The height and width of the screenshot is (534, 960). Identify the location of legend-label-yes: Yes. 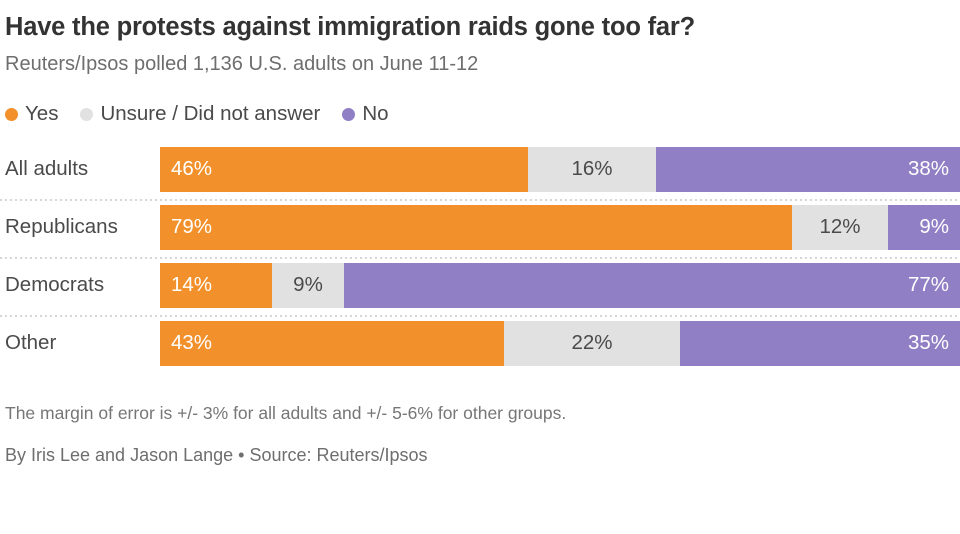
(42, 114).